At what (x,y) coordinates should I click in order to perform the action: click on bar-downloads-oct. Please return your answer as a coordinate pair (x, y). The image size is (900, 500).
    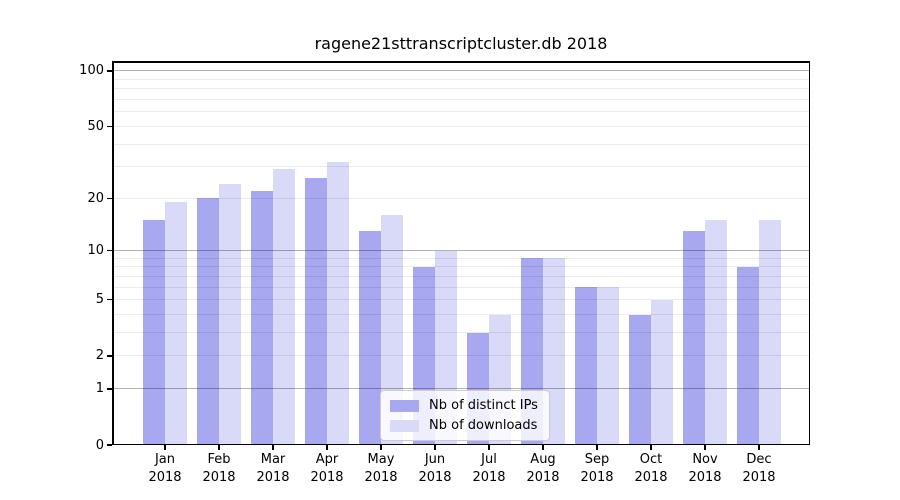
    Looking at the image, I should click on (662, 372).